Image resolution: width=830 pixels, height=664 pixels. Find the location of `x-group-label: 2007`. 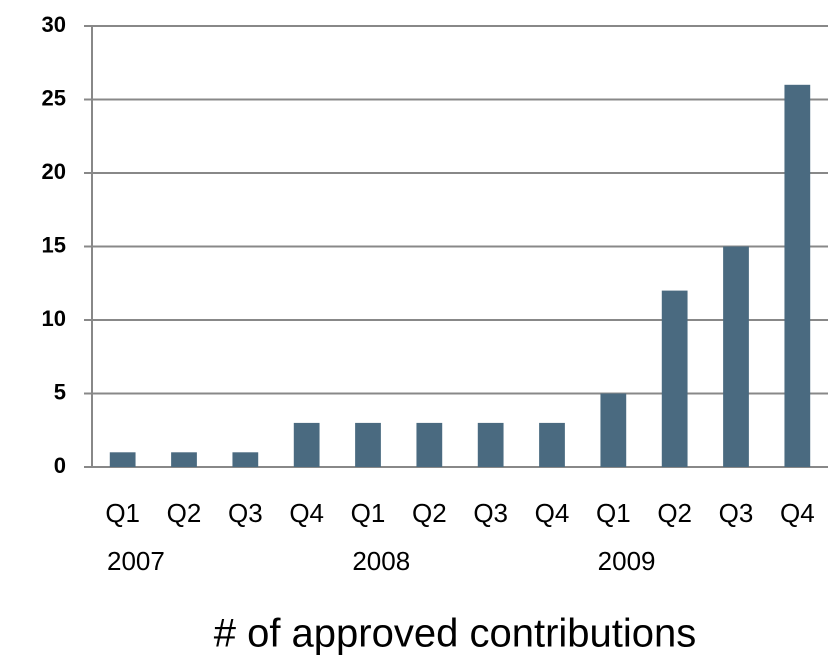

x-group-label: 2007 is located at coordinates (136, 561).